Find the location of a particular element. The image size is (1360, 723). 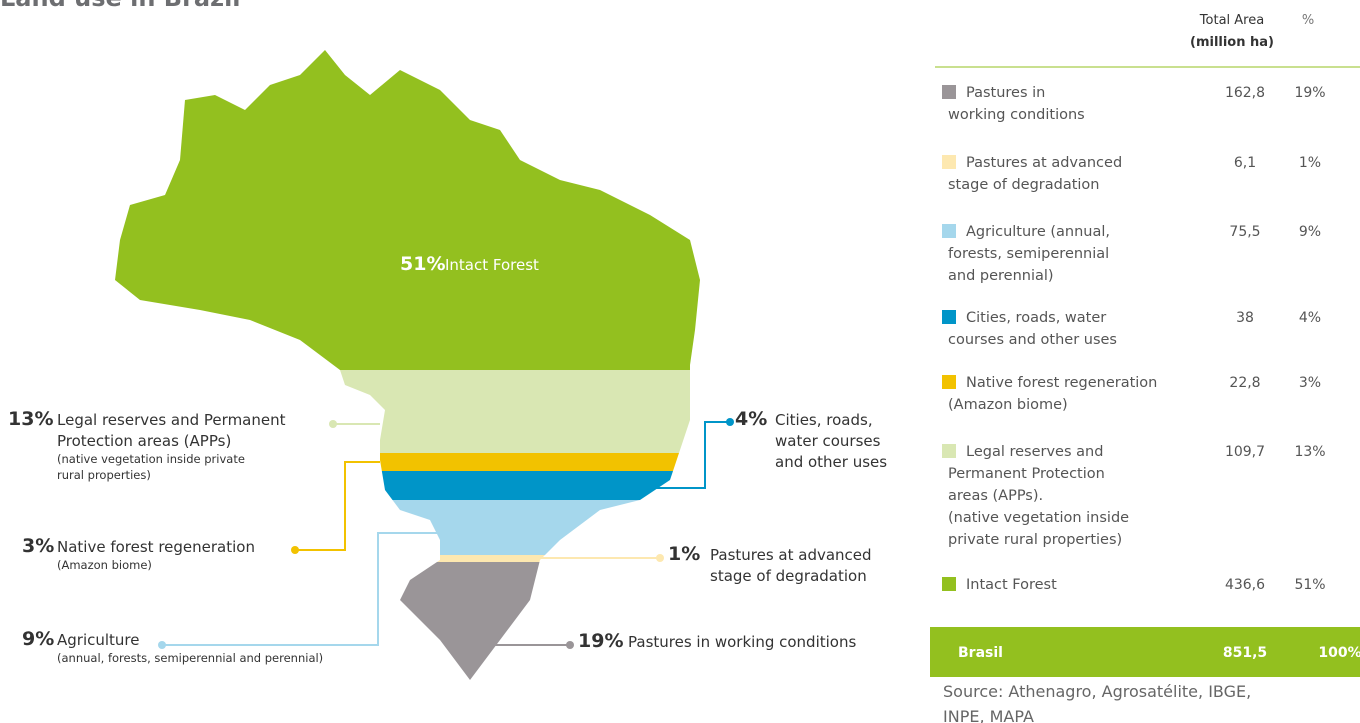

row-pct: 19% is located at coordinates (1309, 93).